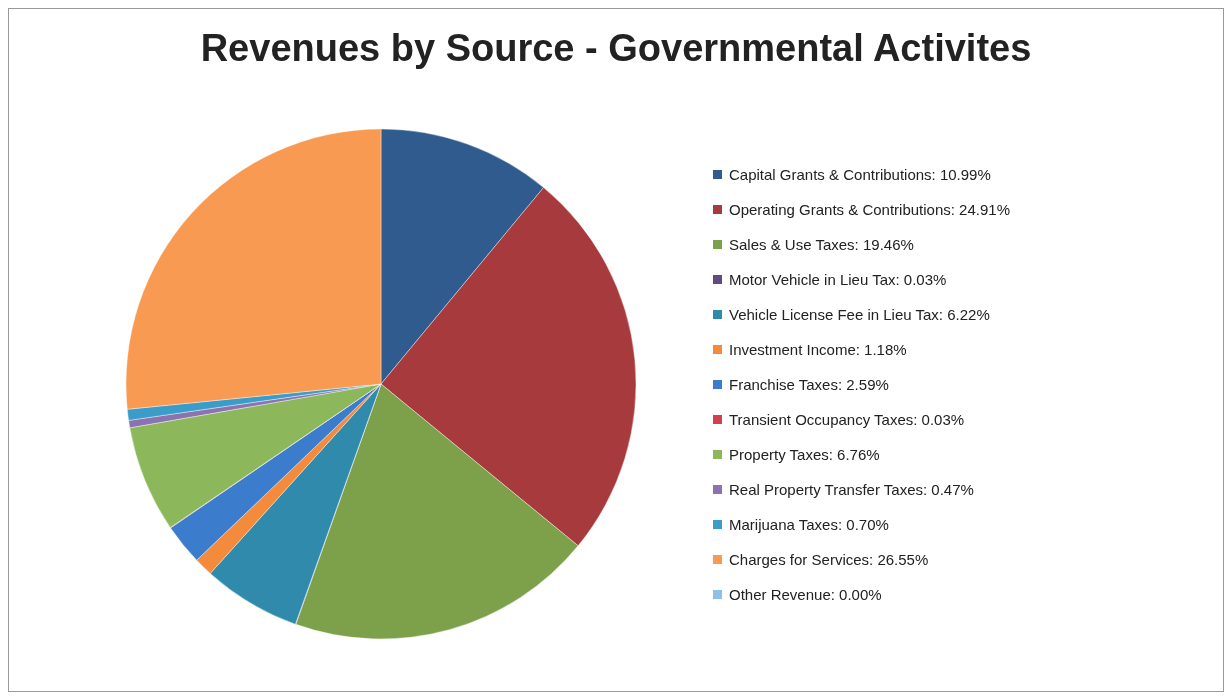 This screenshot has height=700, width=1232. Describe the element at coordinates (805, 594) in the screenshot. I see `legend-label: Other Revenue: 0.00%` at that location.